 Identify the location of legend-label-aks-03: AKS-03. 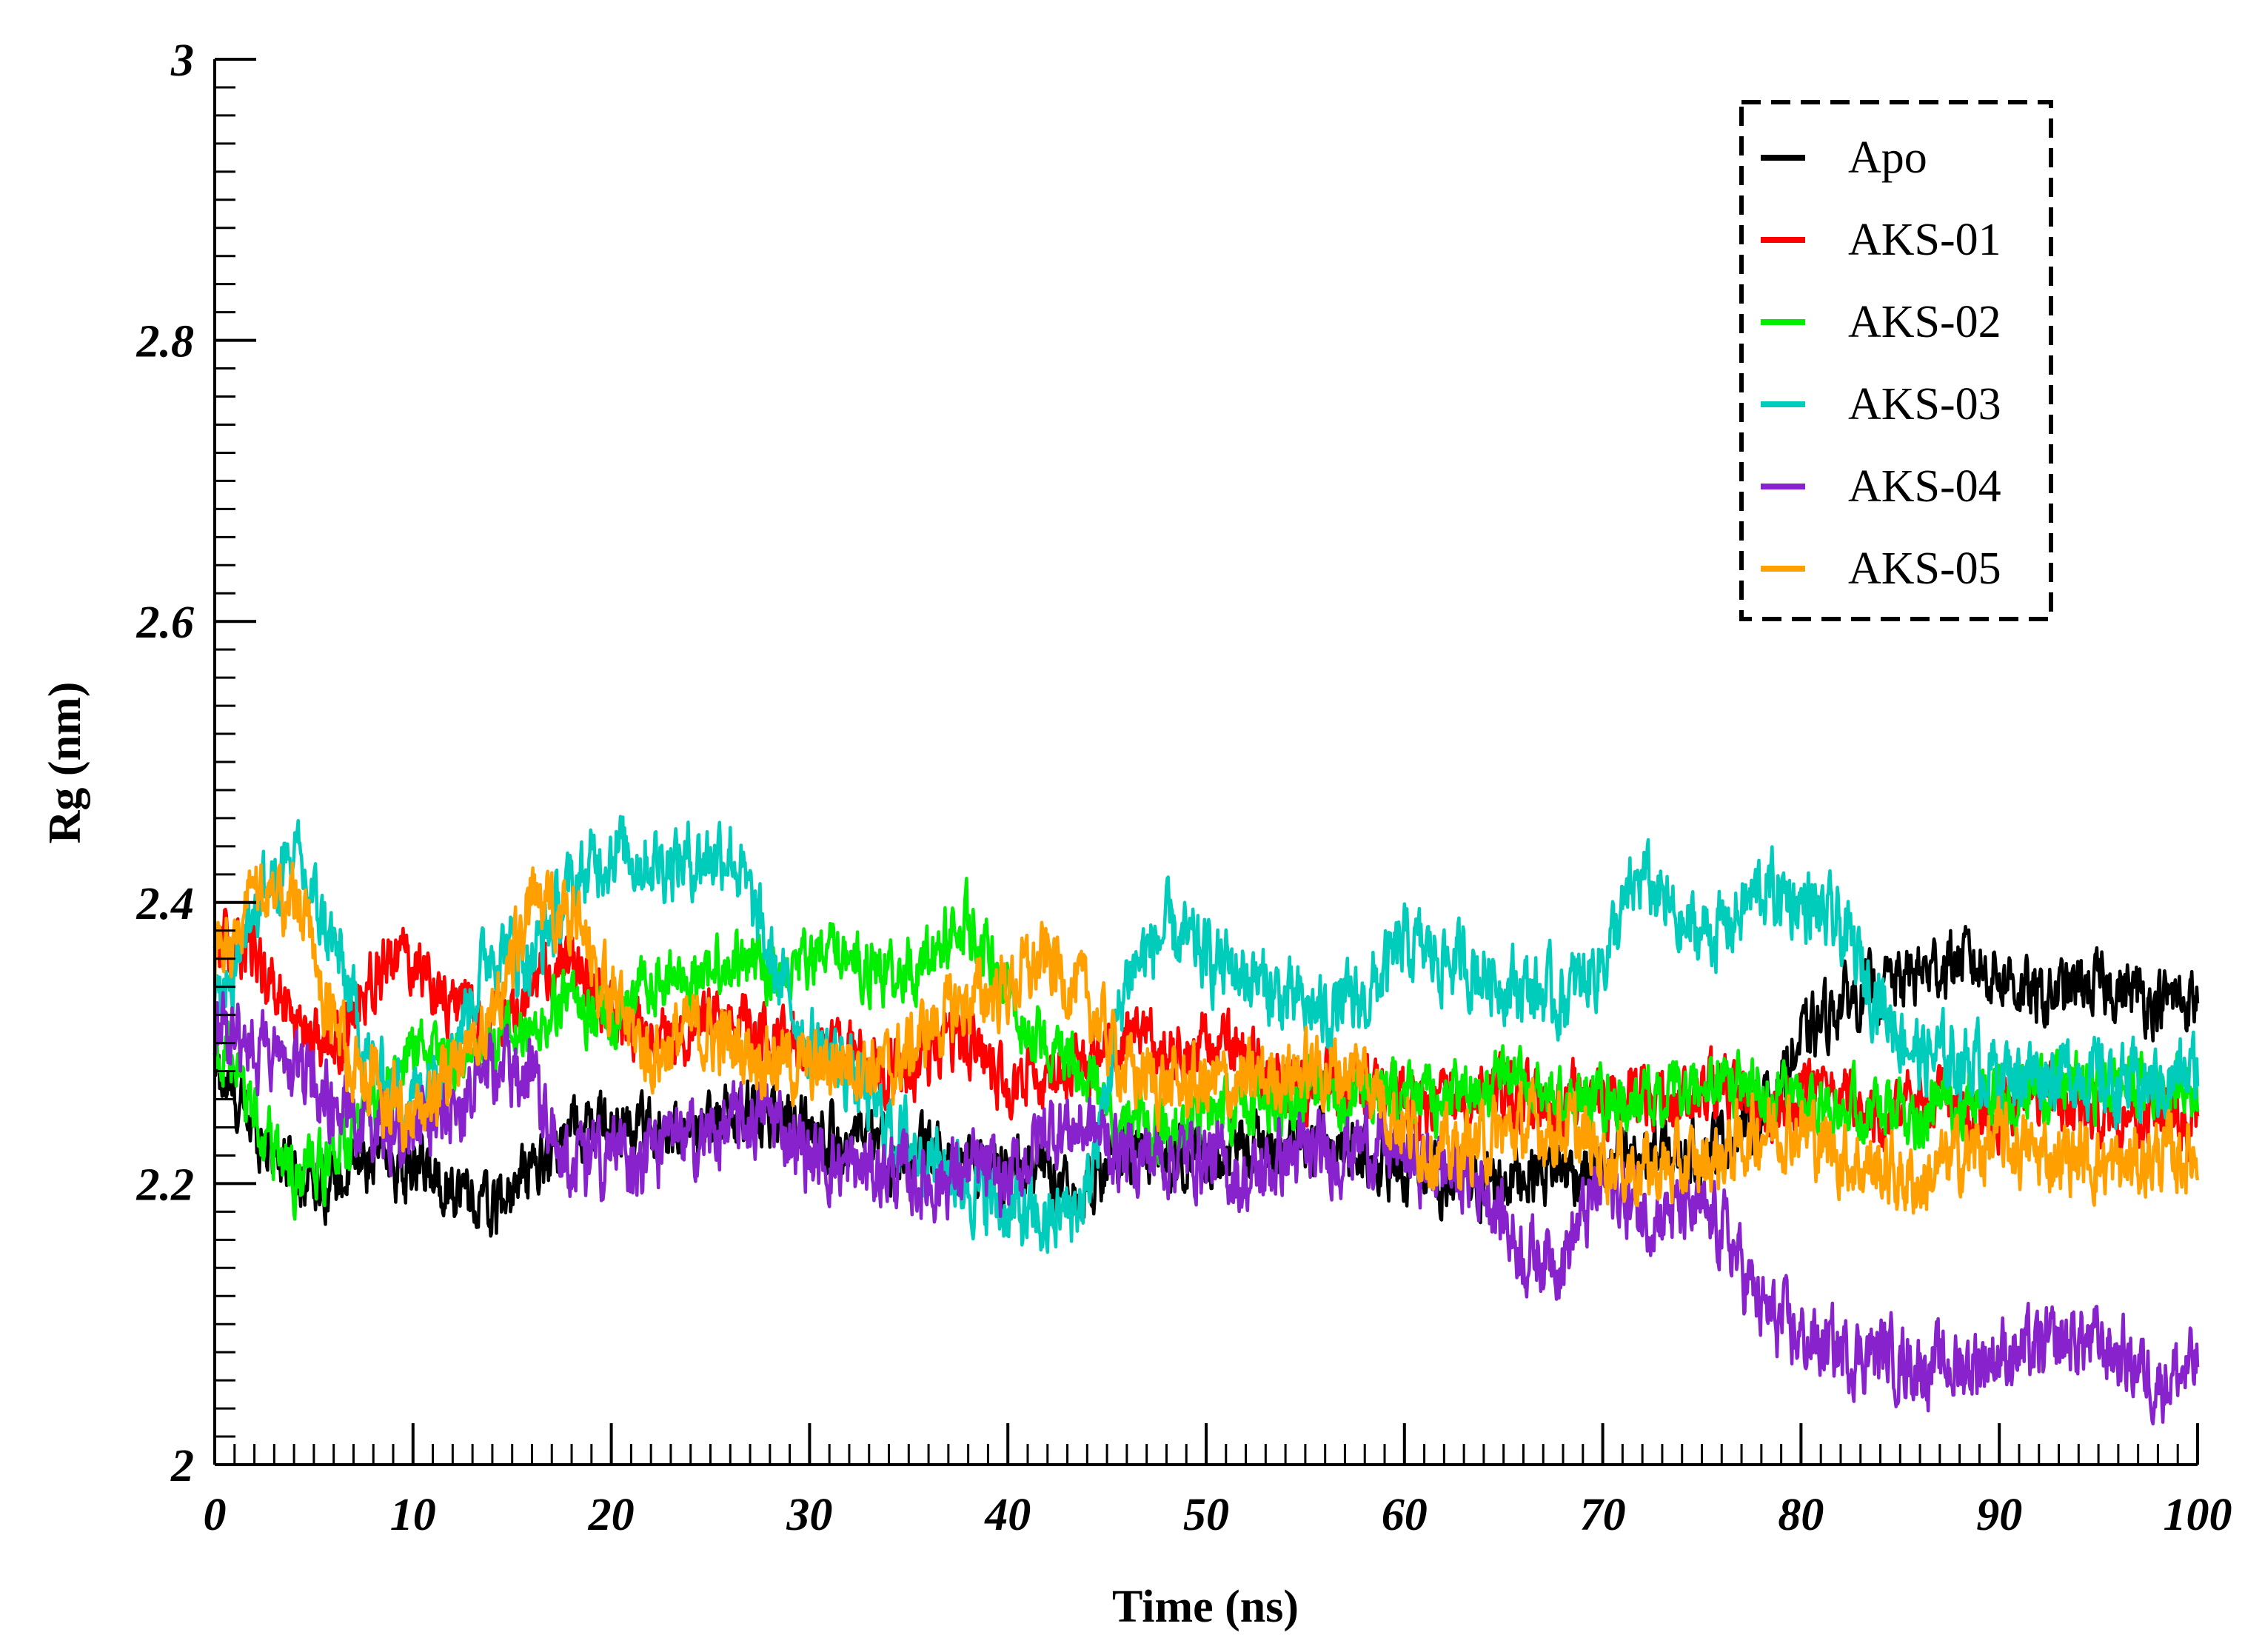
(1924, 404).